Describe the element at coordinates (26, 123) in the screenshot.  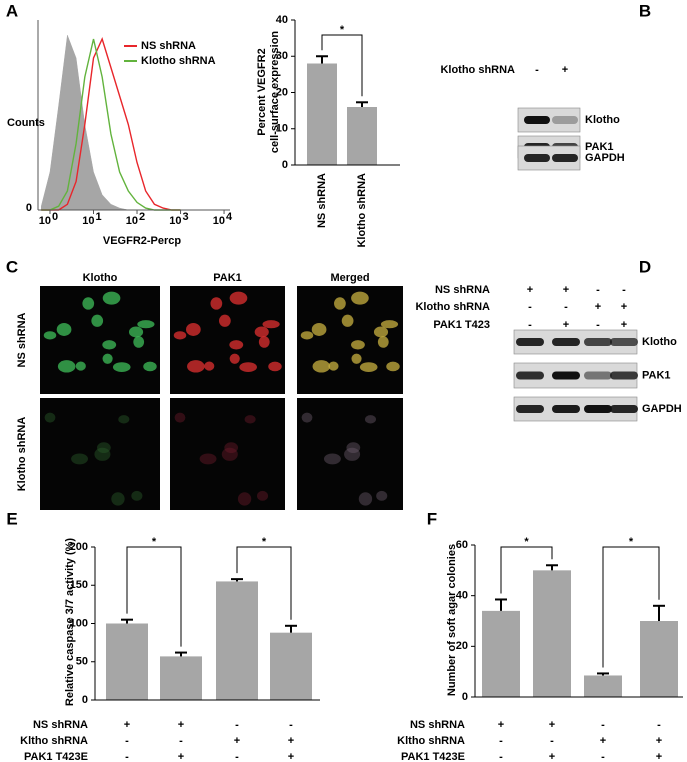
I see `y-axis-label: Counts` at that location.